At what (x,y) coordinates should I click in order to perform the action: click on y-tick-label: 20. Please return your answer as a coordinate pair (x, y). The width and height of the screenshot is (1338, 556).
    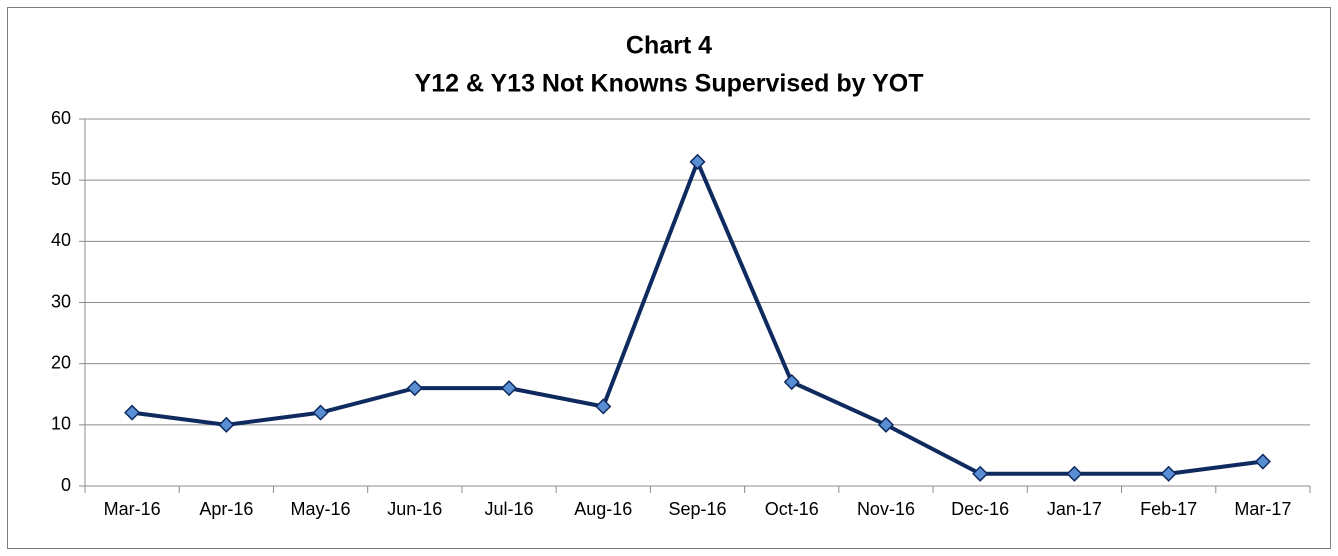
    Looking at the image, I should click on (61, 362).